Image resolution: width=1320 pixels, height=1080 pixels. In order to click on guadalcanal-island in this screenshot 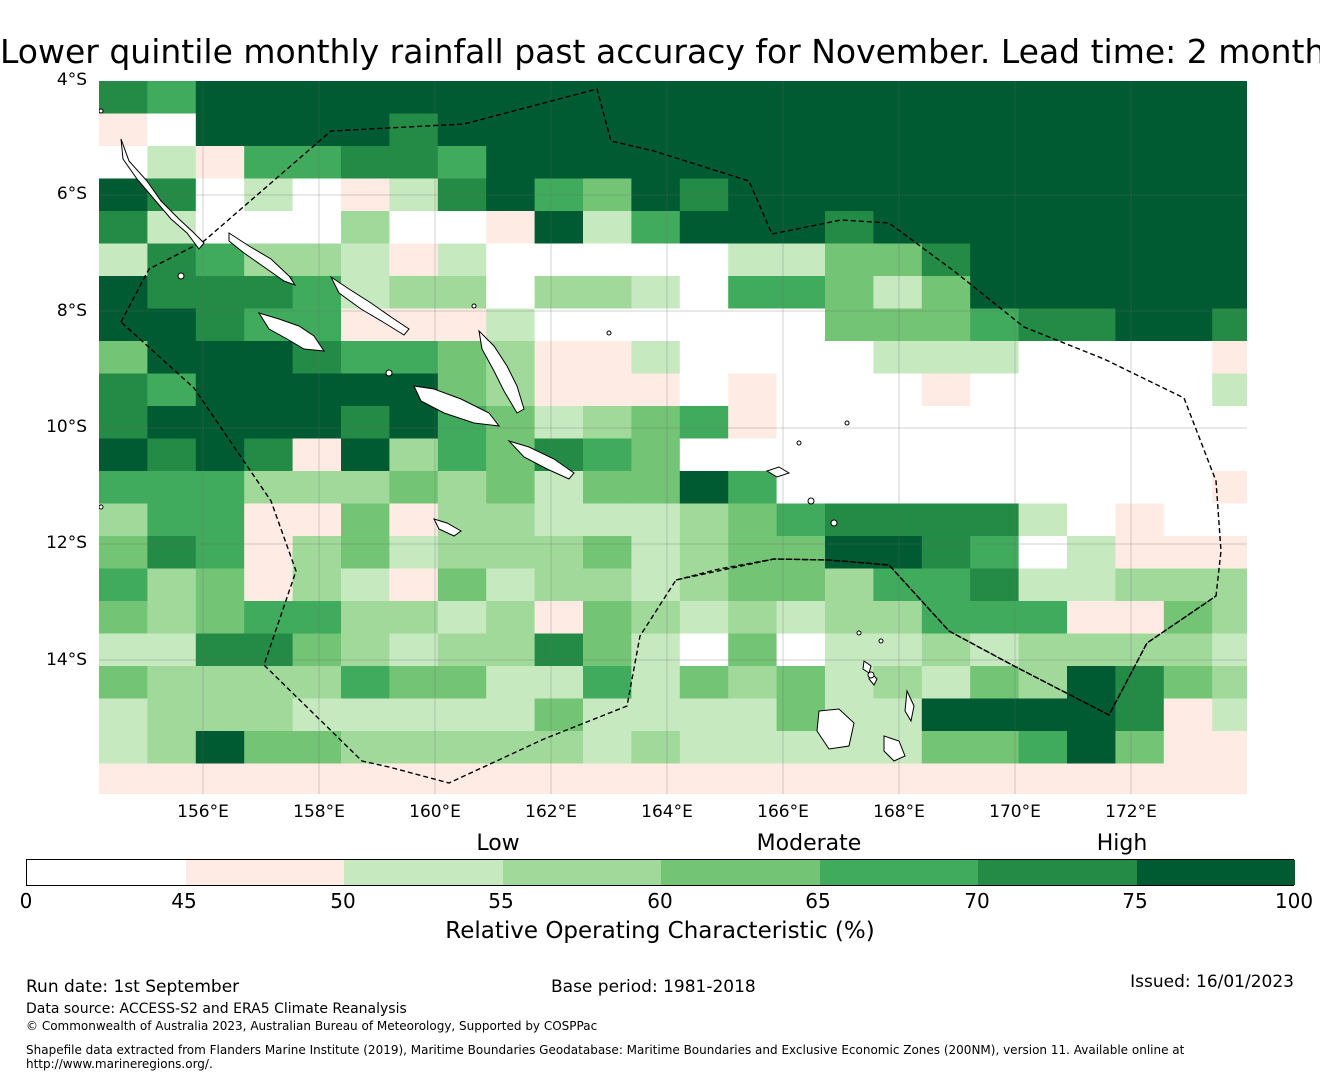, I will do `click(457, 406)`.